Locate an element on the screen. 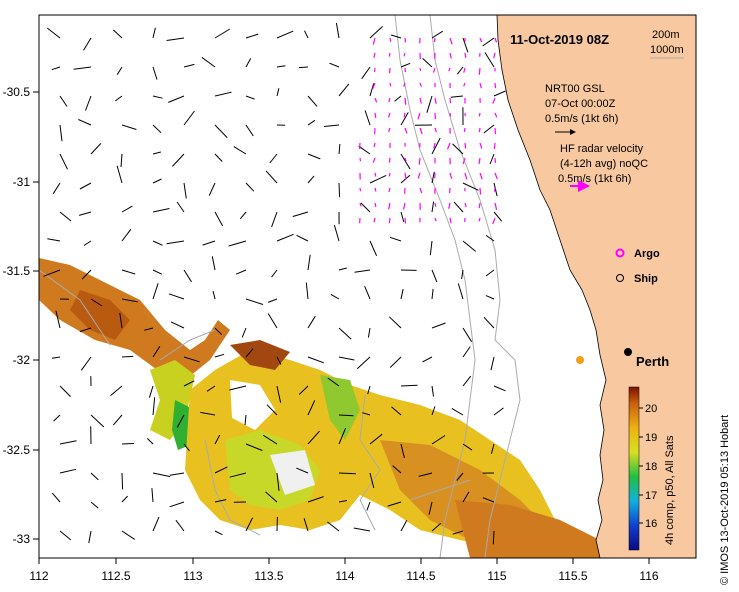  x-tick-label: 114 is located at coordinates (344, 576).